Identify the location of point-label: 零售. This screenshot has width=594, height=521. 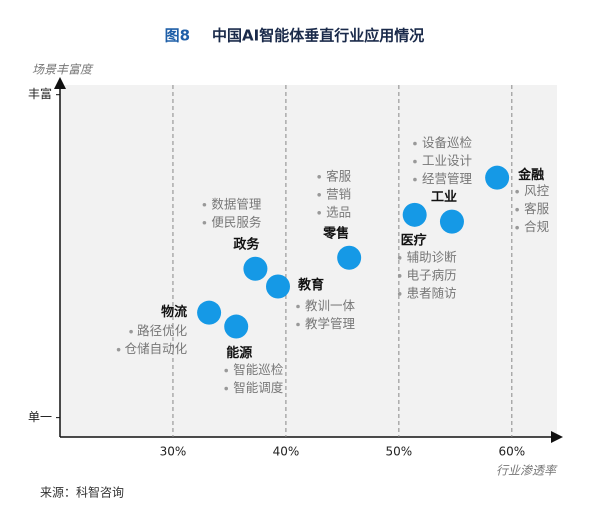
(335, 233).